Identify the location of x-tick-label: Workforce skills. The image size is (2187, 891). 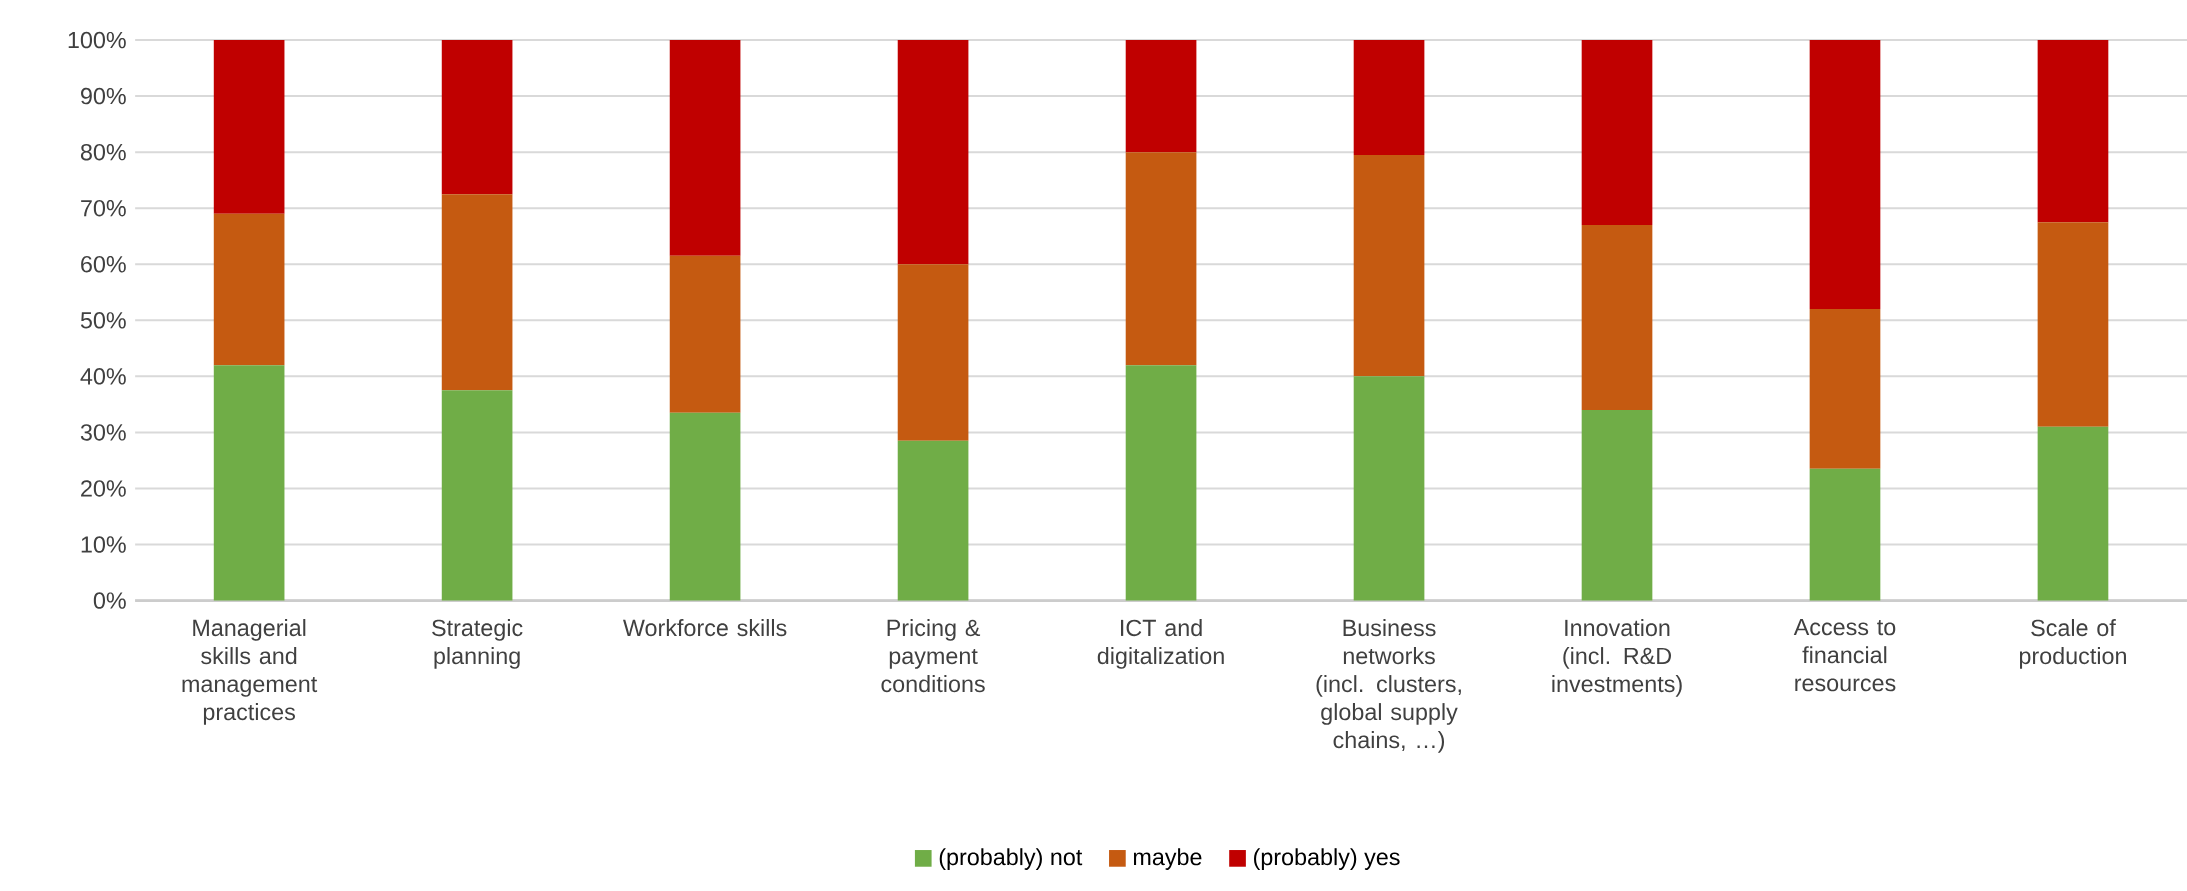
(705, 628).